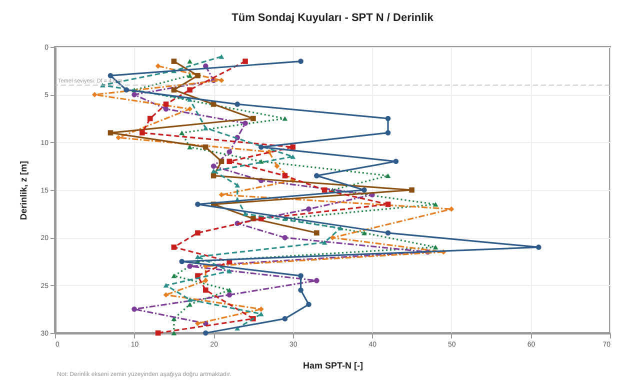  What do you see at coordinates (333, 18) in the screenshot?
I see `chart-title: Tüm Sondaj Kuyuları - SPT N / Derinlik` at bounding box center [333, 18].